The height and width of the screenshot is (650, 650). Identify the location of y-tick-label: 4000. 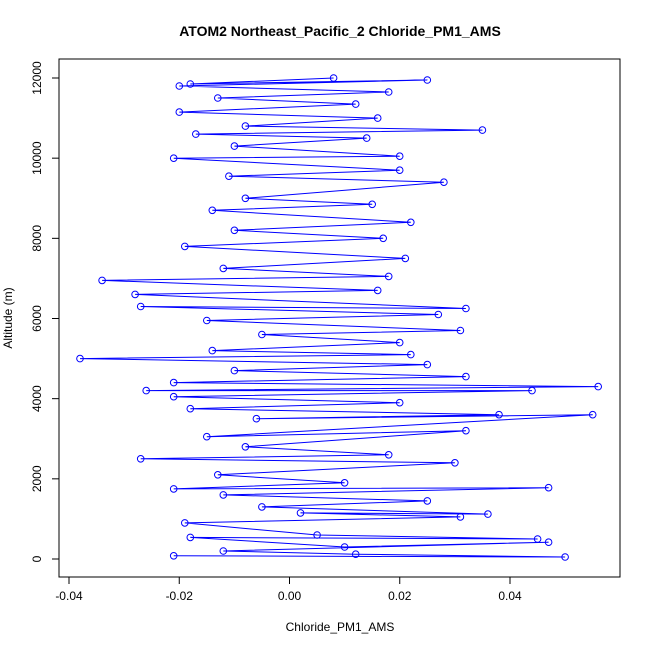
(37, 398).